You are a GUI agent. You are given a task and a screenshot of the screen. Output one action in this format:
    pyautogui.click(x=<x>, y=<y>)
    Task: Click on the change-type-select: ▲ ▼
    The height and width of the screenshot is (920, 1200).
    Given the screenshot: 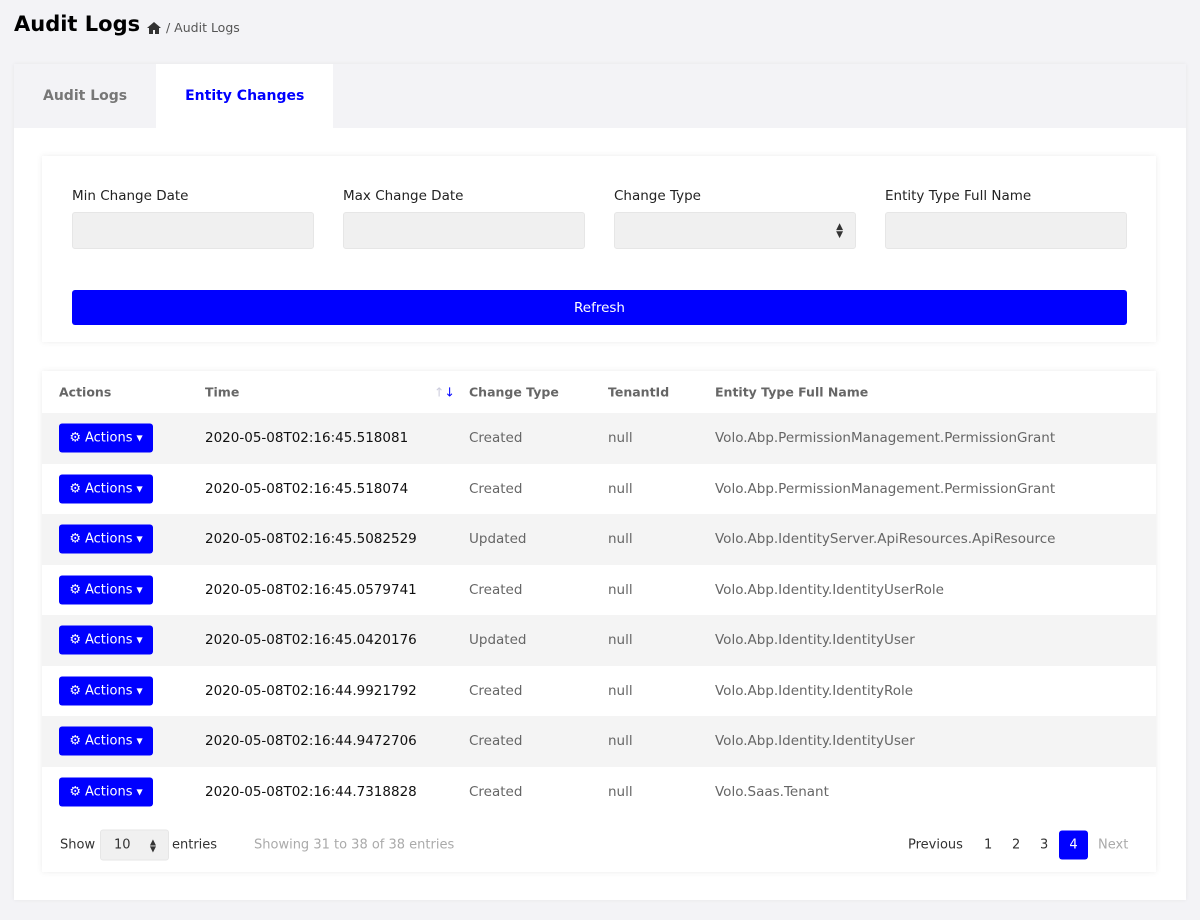 What is the action you would take?
    pyautogui.click(x=735, y=230)
    